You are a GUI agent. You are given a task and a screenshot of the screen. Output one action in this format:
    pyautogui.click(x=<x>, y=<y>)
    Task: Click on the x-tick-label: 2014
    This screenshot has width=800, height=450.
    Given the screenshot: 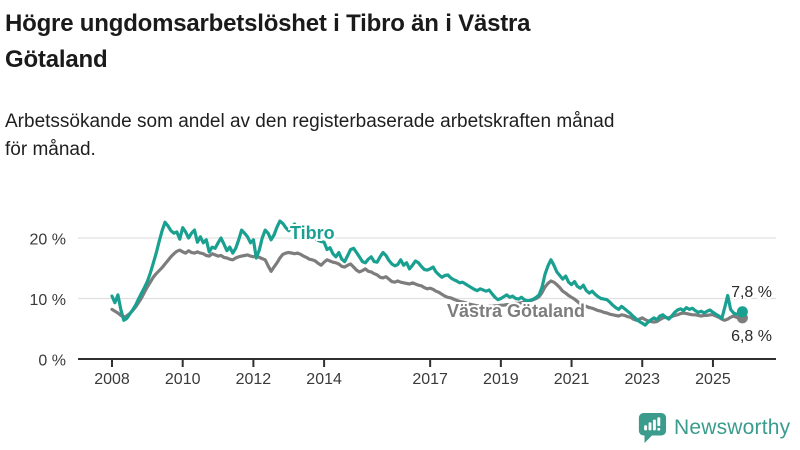 What is the action you would take?
    pyautogui.click(x=324, y=379)
    